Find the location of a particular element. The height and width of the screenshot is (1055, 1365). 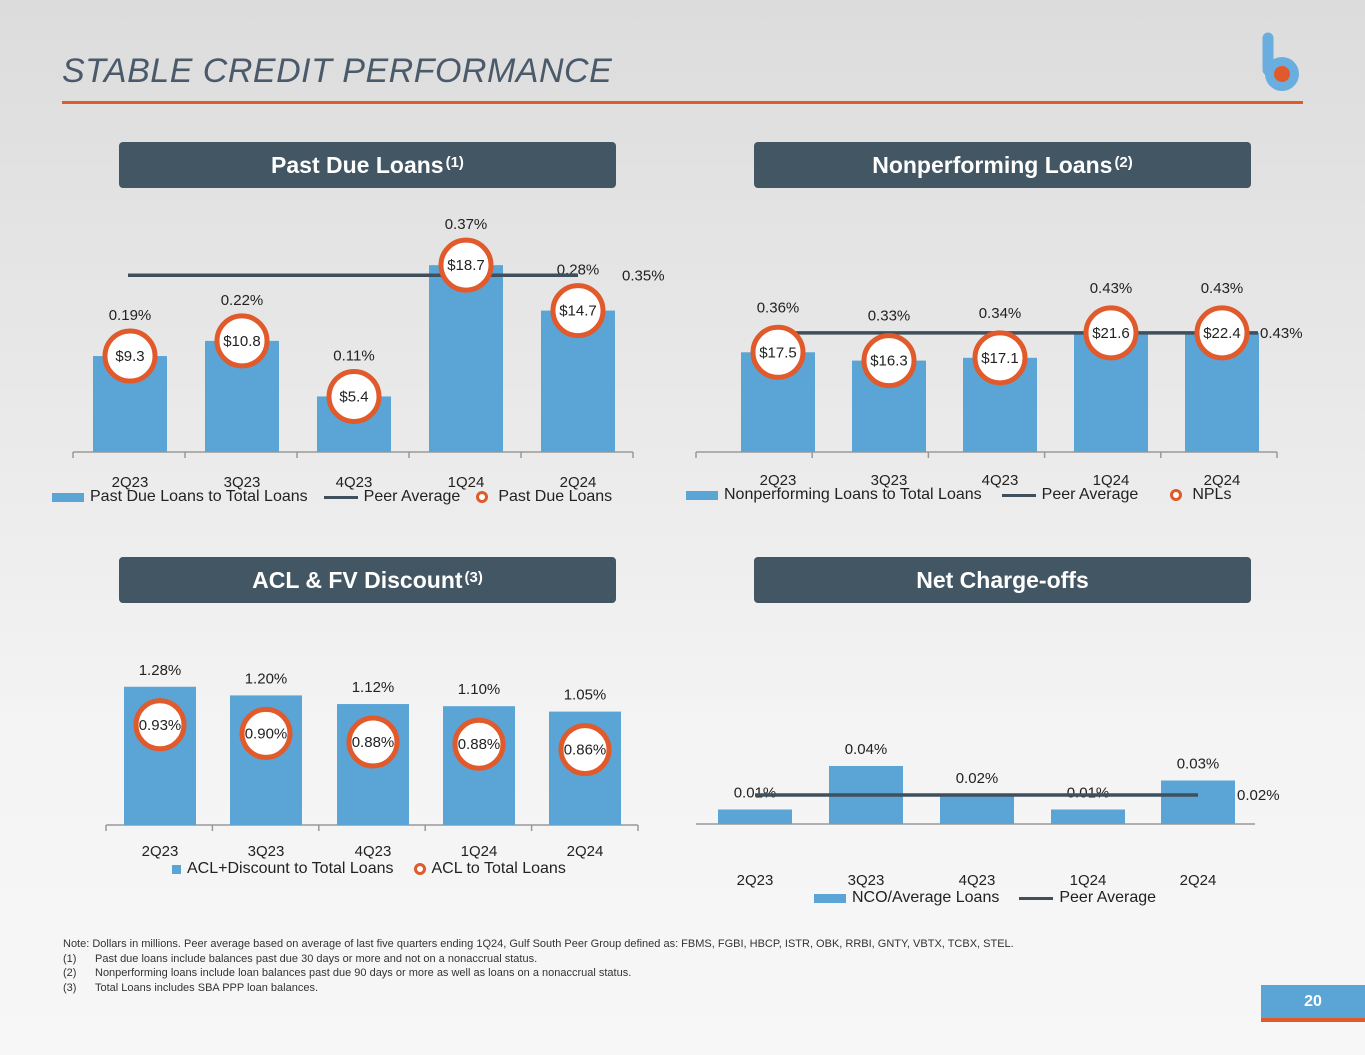

data-label: 1.28% is located at coordinates (160, 670).